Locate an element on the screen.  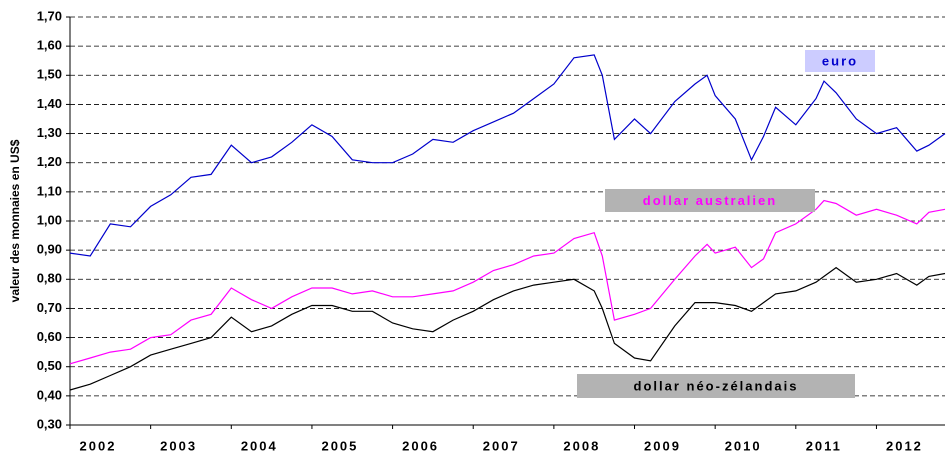
x-tick-label: 2009 is located at coordinates (662, 445).